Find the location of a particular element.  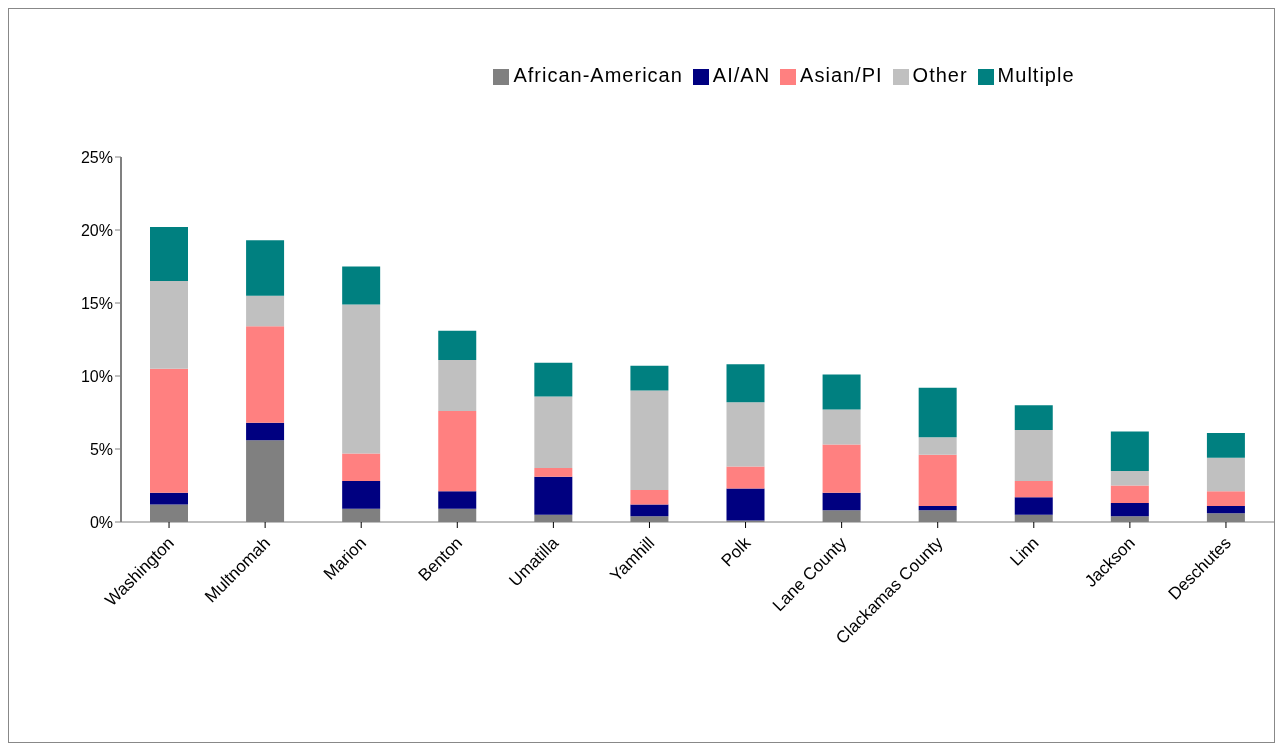

legend-label: Multiple is located at coordinates (1036, 75).